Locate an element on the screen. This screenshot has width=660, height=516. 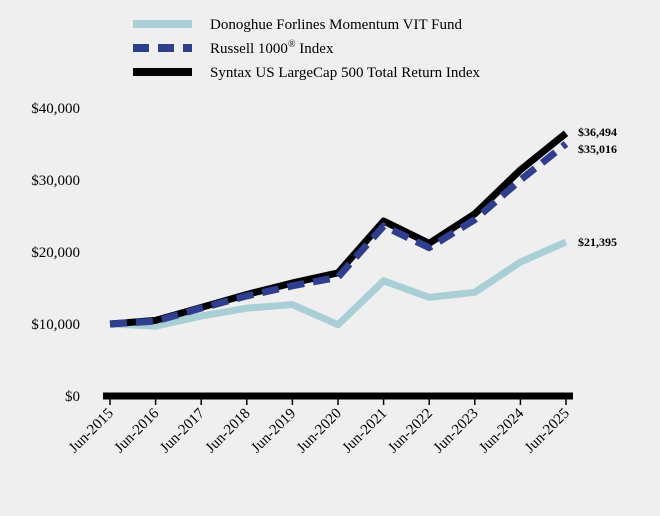
legend-label-2: Russell 1000® Index is located at coordinates (272, 48).